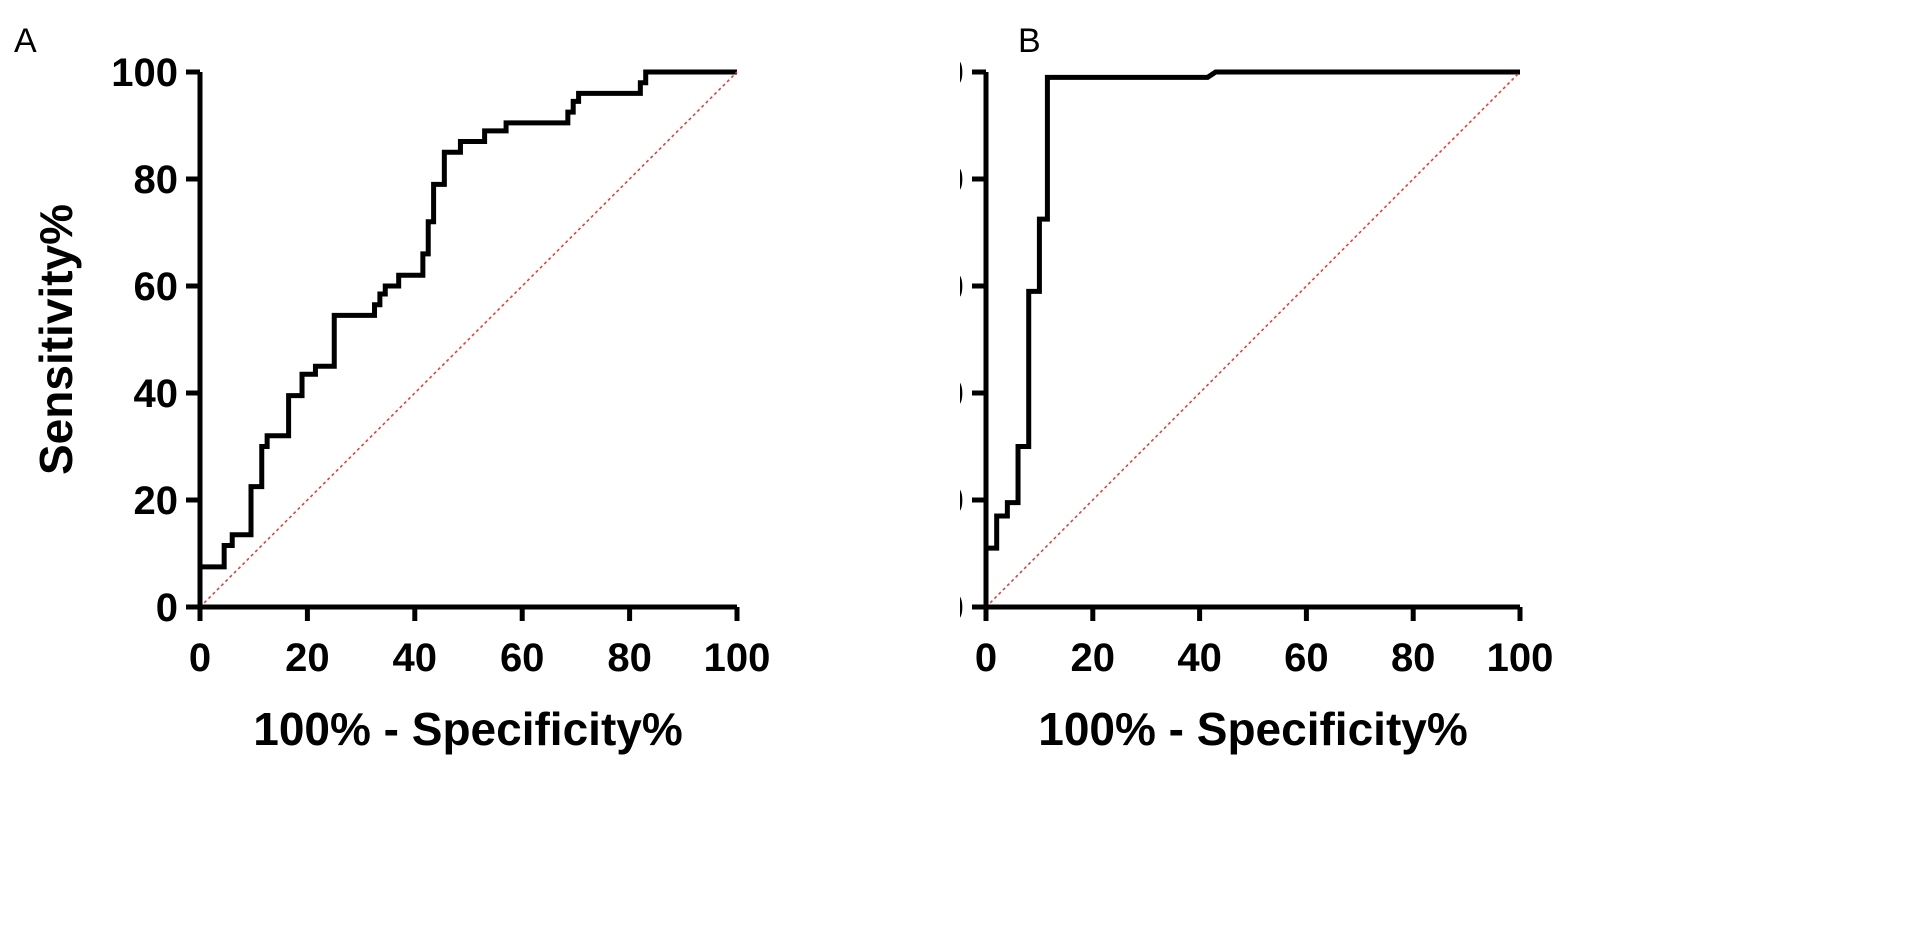 The width and height of the screenshot is (1920, 933). I want to click on panel-label-a: A, so click(25, 41).